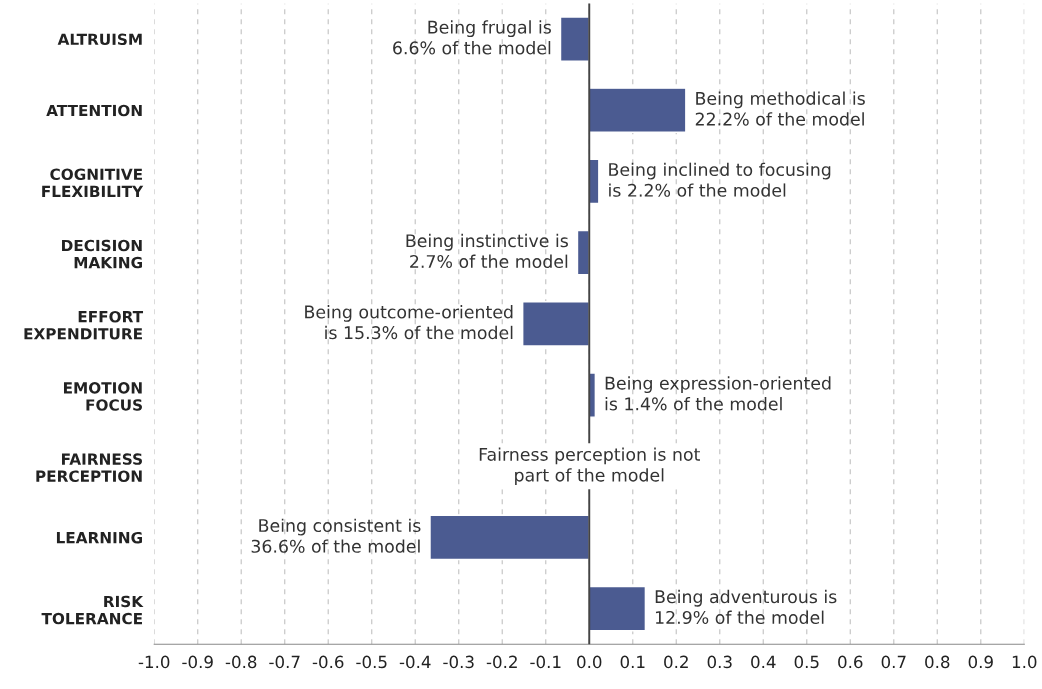 Image resolution: width=1042 pixels, height=689 pixels. What do you see at coordinates (501, 662) in the screenshot?
I see `x-tick-label: -0.2` at bounding box center [501, 662].